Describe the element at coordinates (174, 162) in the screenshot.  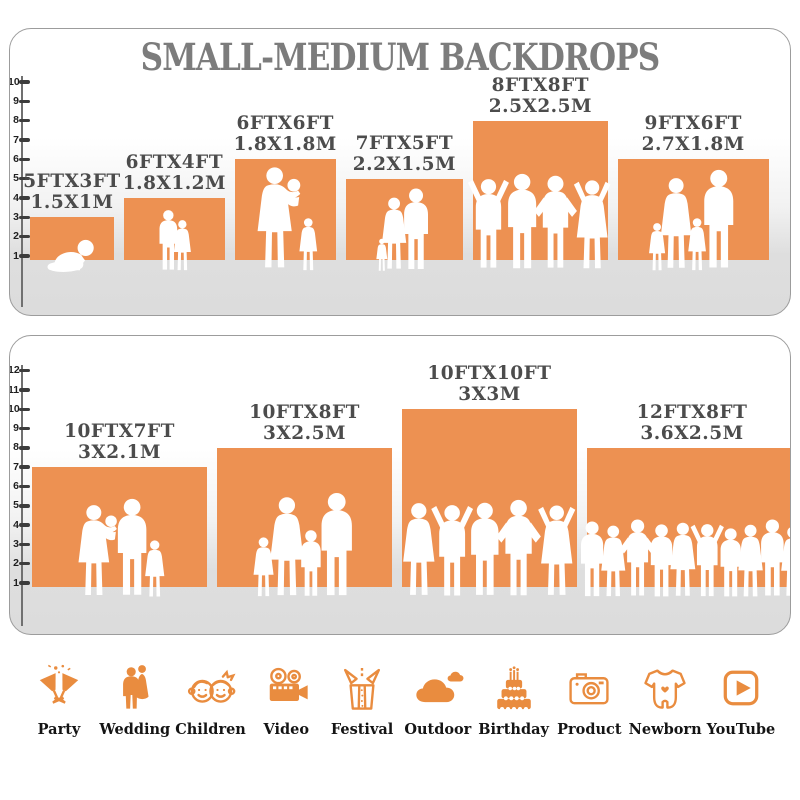
I see `bar-size-ft: 6FTX4FT` at that location.